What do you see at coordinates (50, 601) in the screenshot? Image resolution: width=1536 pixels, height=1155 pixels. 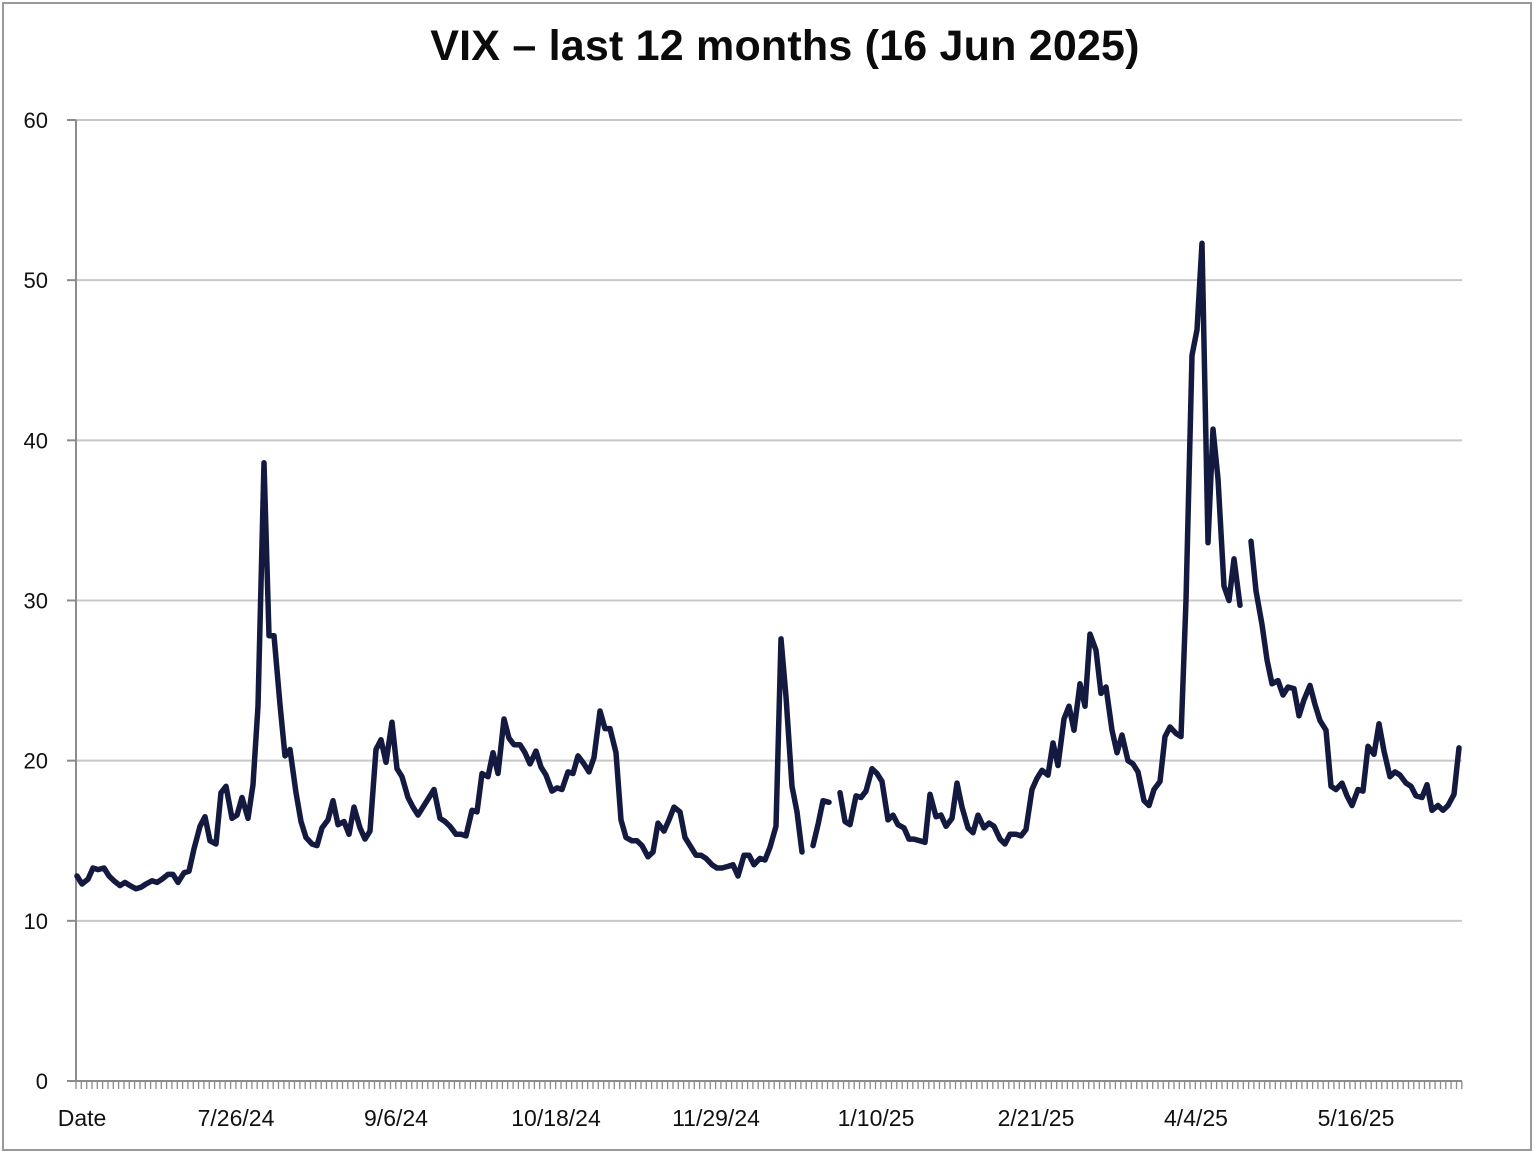 I see `y-axis: 0 10 20 30 40 50 60` at bounding box center [50, 601].